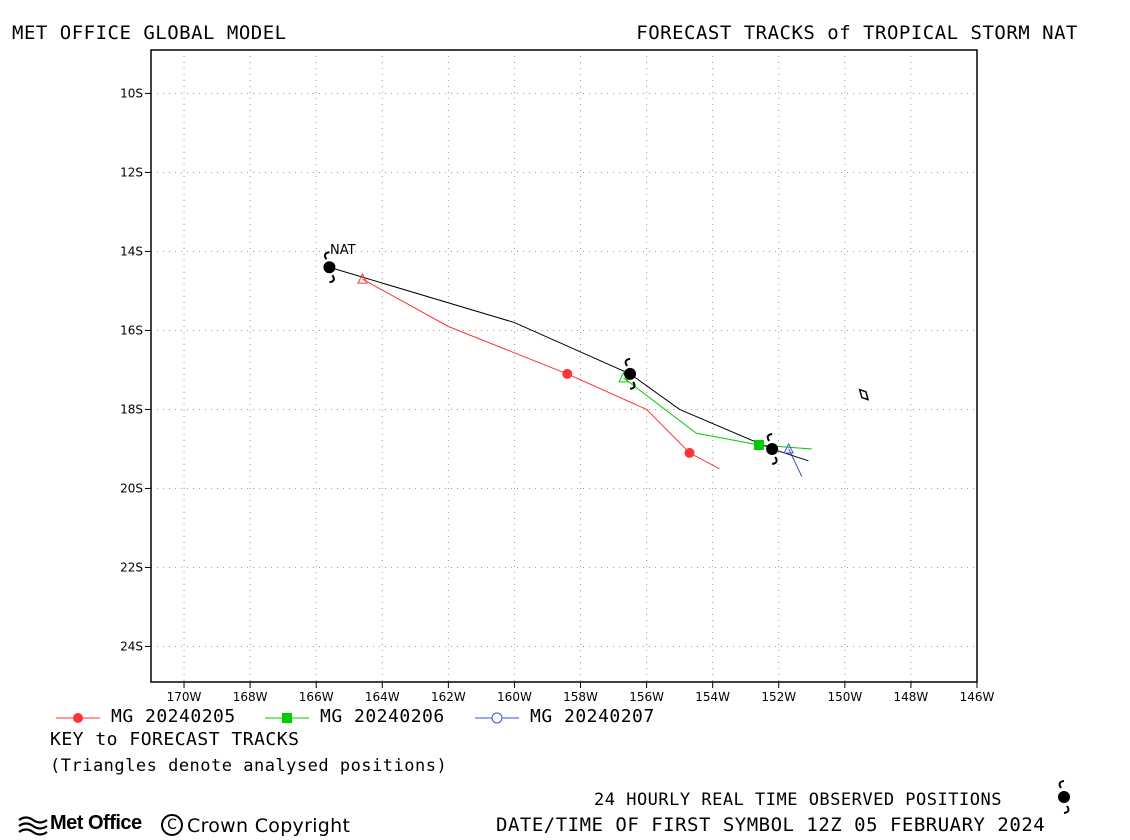 The height and width of the screenshot is (840, 1130). Describe the element at coordinates (712, 697) in the screenshot. I see `lon-tick-label: 154W` at that location.